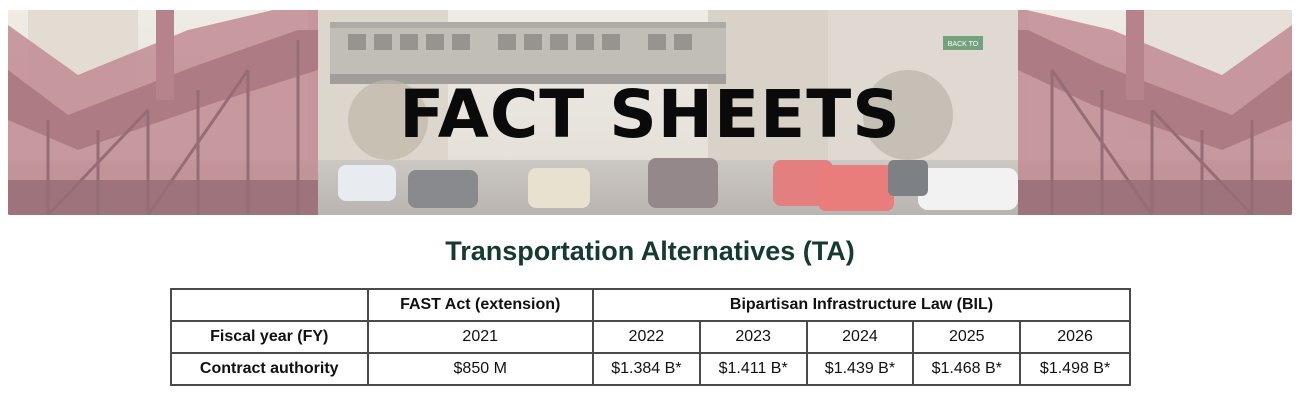 This screenshot has height=406, width=1300. I want to click on amount-cell: $1.468 B*, so click(967, 369).